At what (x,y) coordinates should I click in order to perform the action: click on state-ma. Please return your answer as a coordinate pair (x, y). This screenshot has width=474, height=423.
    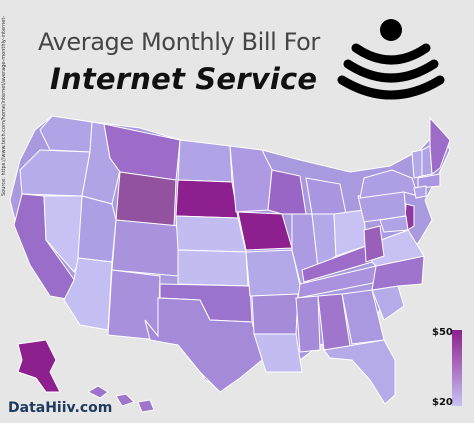
    Looking at the image, I should click on (429, 181).